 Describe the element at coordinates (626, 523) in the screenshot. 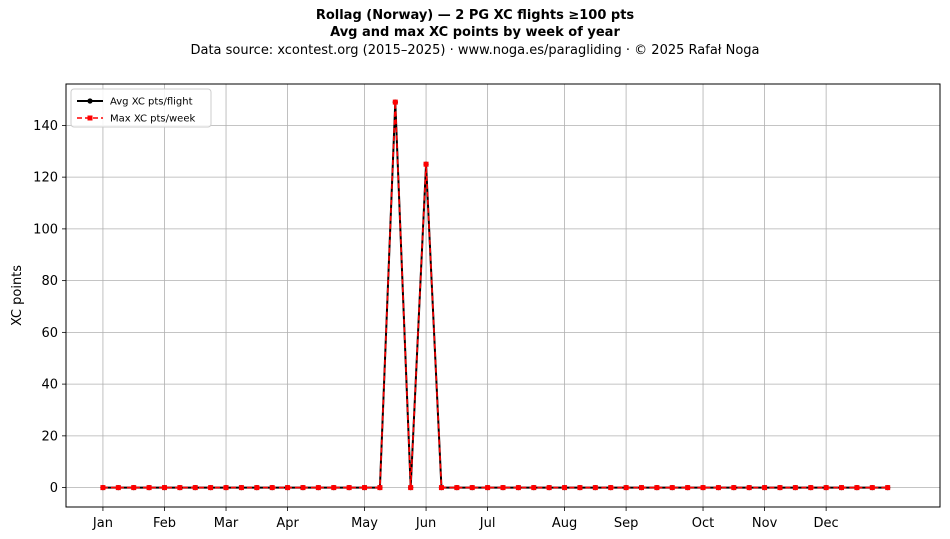

I see `x-tick-label: Sep` at that location.